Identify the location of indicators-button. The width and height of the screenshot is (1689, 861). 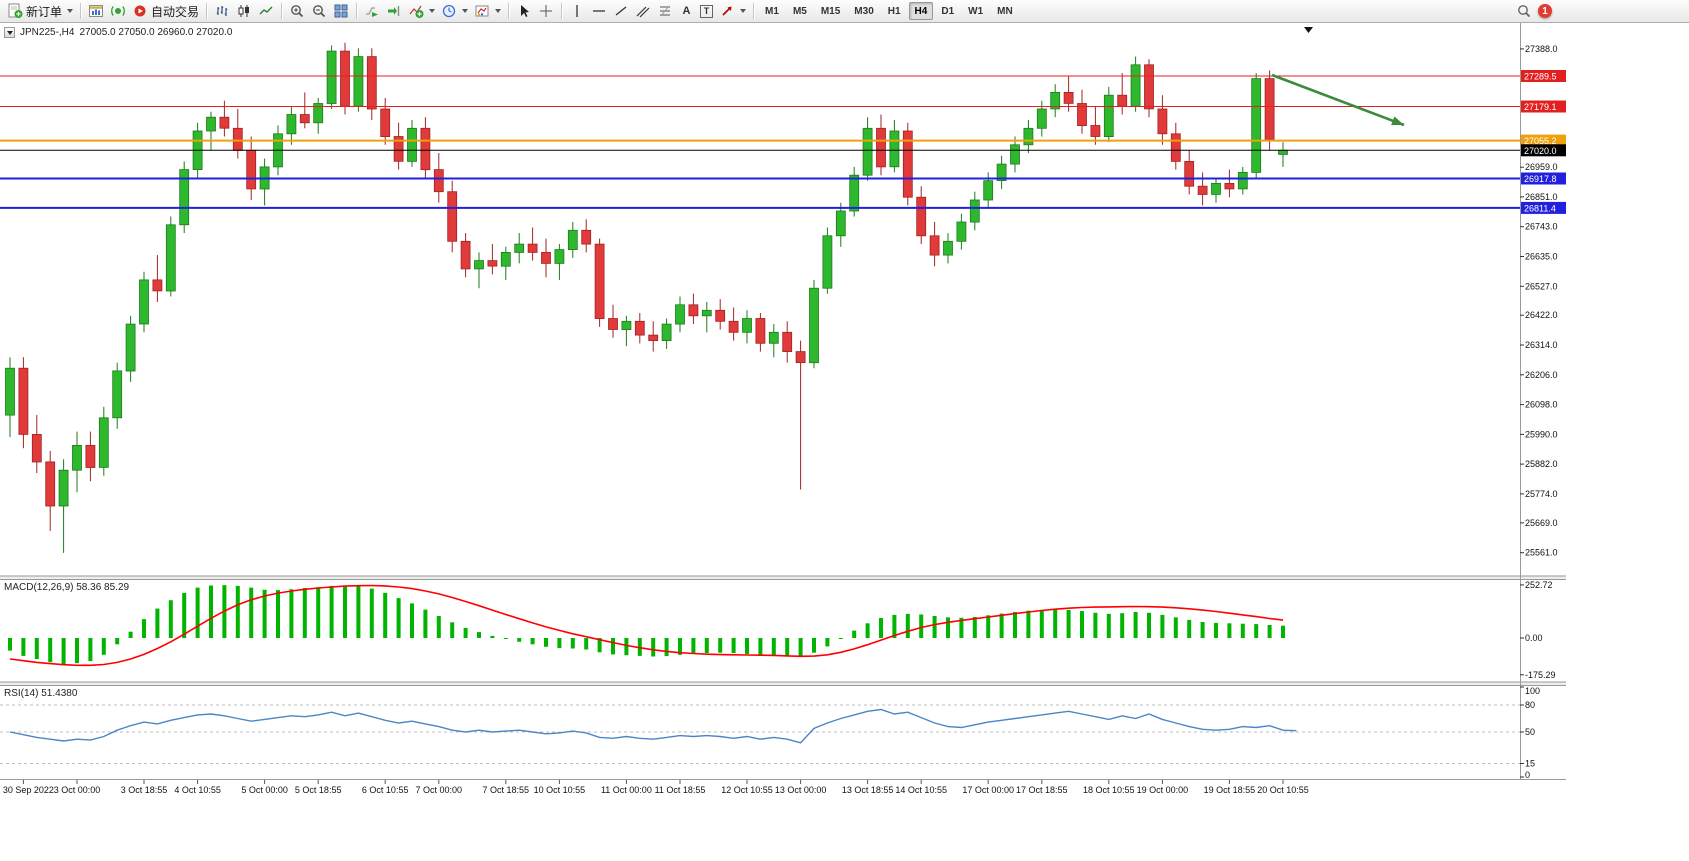
(421, 11).